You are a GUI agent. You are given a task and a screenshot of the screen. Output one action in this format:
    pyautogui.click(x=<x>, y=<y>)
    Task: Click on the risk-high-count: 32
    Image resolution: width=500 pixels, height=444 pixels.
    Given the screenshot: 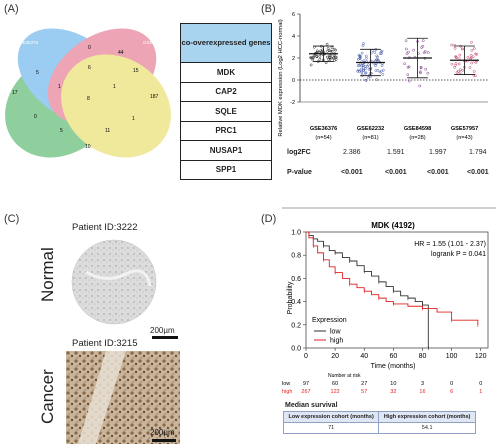 What is the action you would take?
    pyautogui.click(x=393, y=392)
    